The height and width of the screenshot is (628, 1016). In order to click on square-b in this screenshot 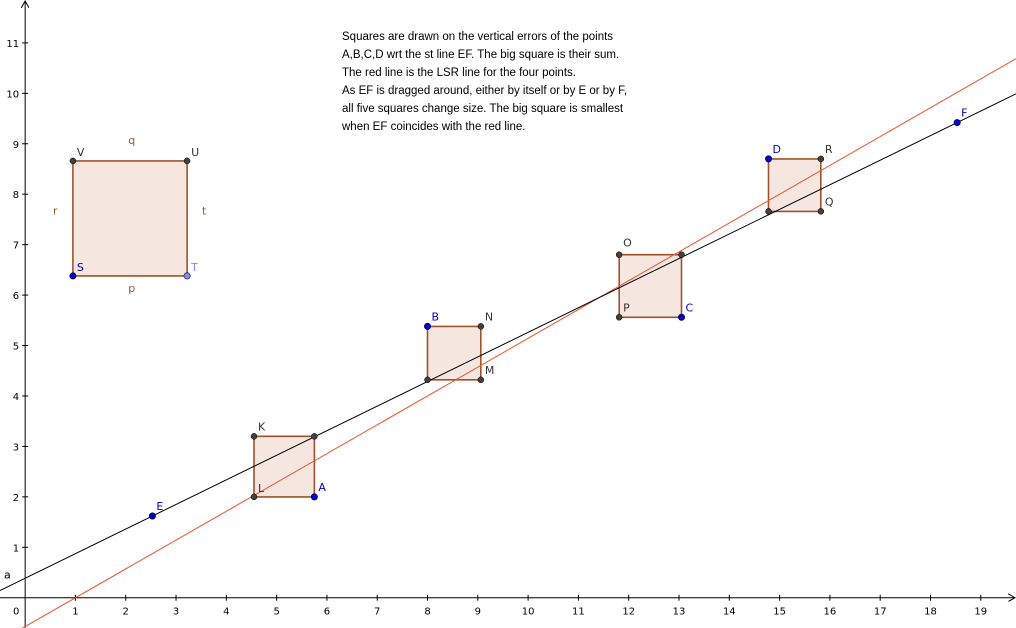, I will do `click(454, 353)`.